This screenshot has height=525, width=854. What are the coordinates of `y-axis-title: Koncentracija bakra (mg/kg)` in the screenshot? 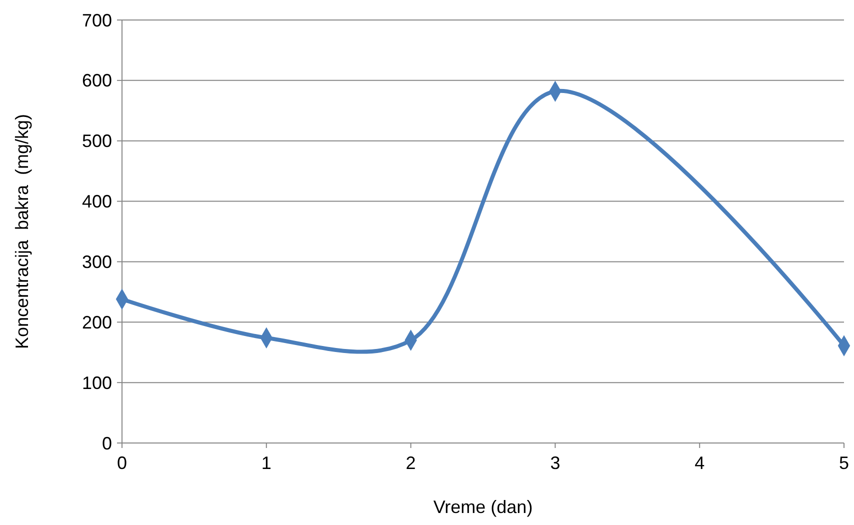 It's located at (22, 232).